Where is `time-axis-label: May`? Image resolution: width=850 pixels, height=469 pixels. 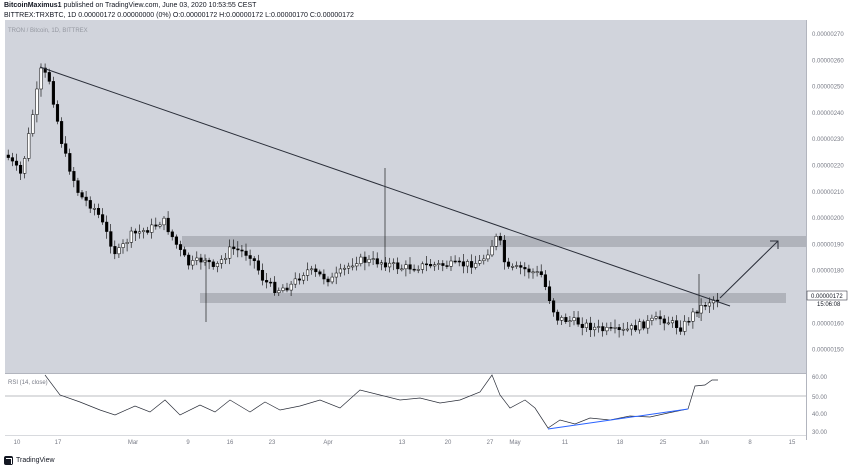
time-axis-label: May is located at coordinates (514, 443).